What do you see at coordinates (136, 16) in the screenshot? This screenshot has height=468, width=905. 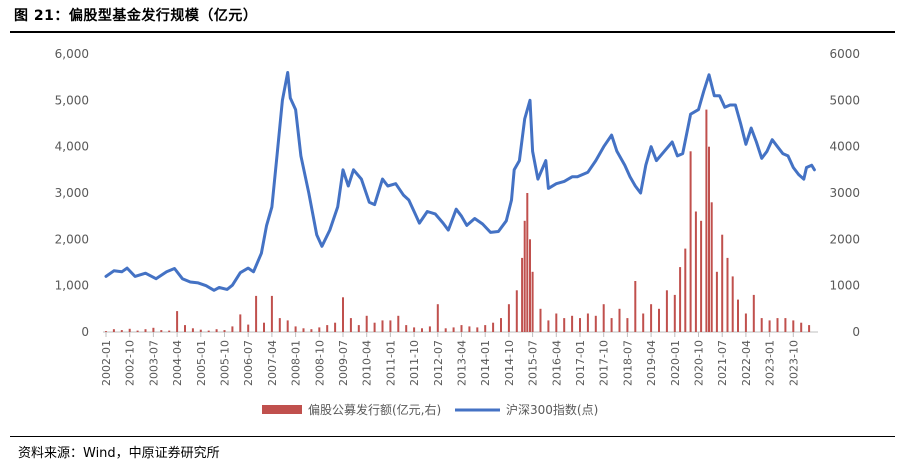 I see `figure-title: 图 21：偏股型基金发行规模（亿元）` at bounding box center [136, 16].